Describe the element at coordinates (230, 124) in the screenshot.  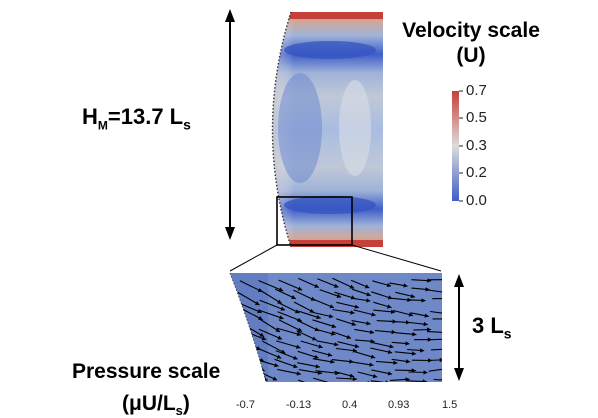
I see `height-arrow` at that location.